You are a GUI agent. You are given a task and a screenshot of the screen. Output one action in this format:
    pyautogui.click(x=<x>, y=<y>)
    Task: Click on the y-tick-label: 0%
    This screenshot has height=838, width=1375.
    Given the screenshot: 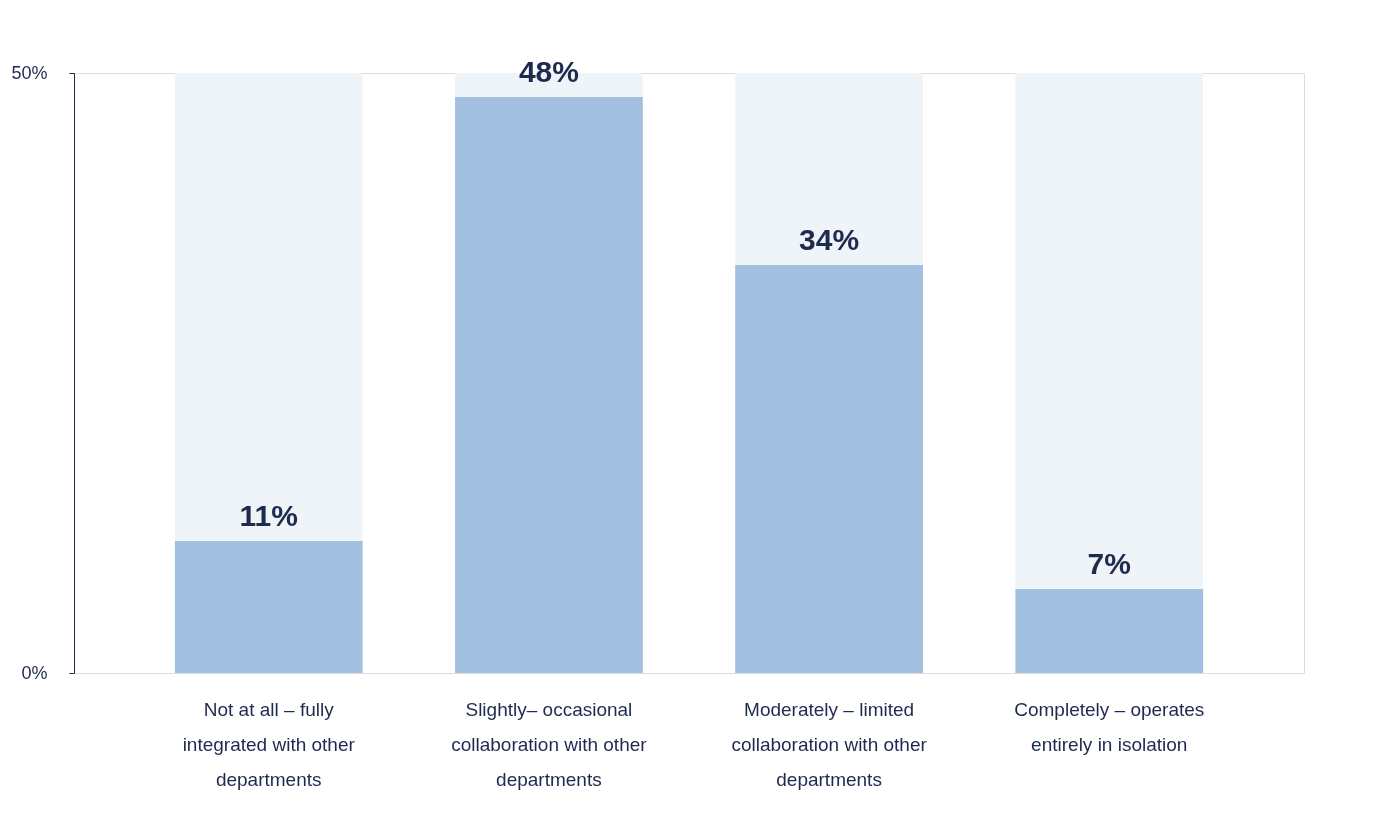 What is the action you would take?
    pyautogui.click(x=34, y=672)
    